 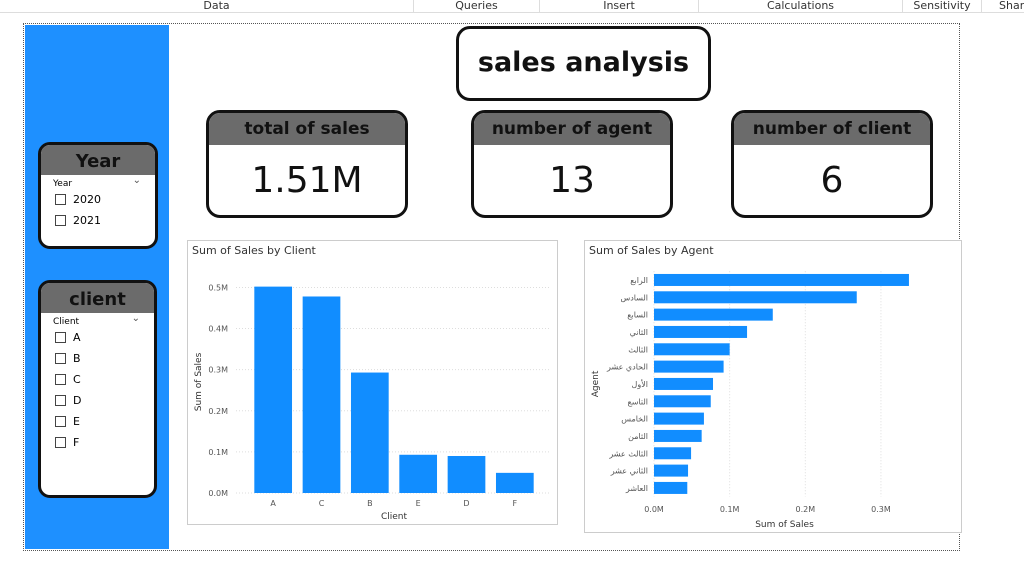 I want to click on kpi-card: number of client 6, so click(x=832, y=164).